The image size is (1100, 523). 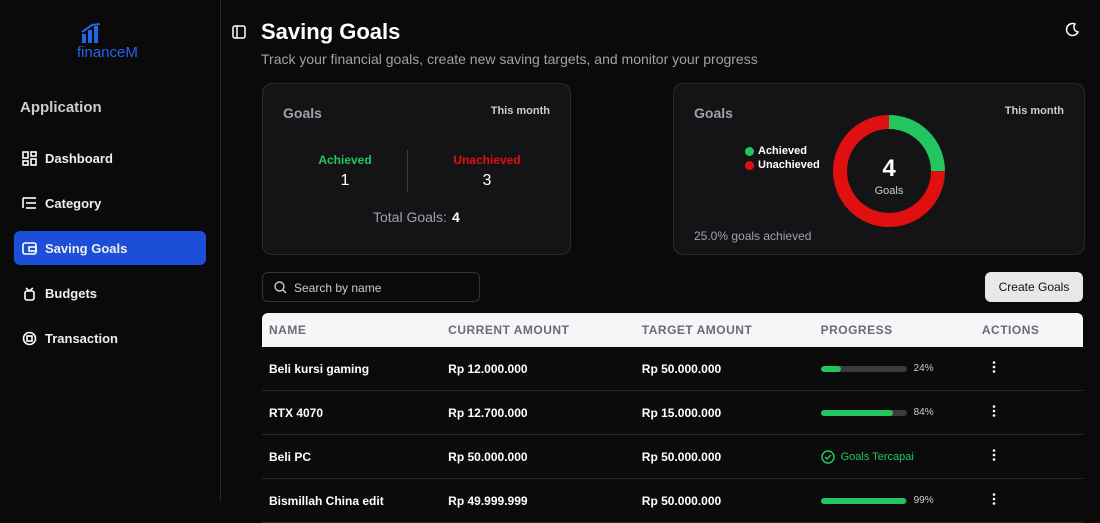 I want to click on cell-current: Rp 50.000.000, so click(x=538, y=456).